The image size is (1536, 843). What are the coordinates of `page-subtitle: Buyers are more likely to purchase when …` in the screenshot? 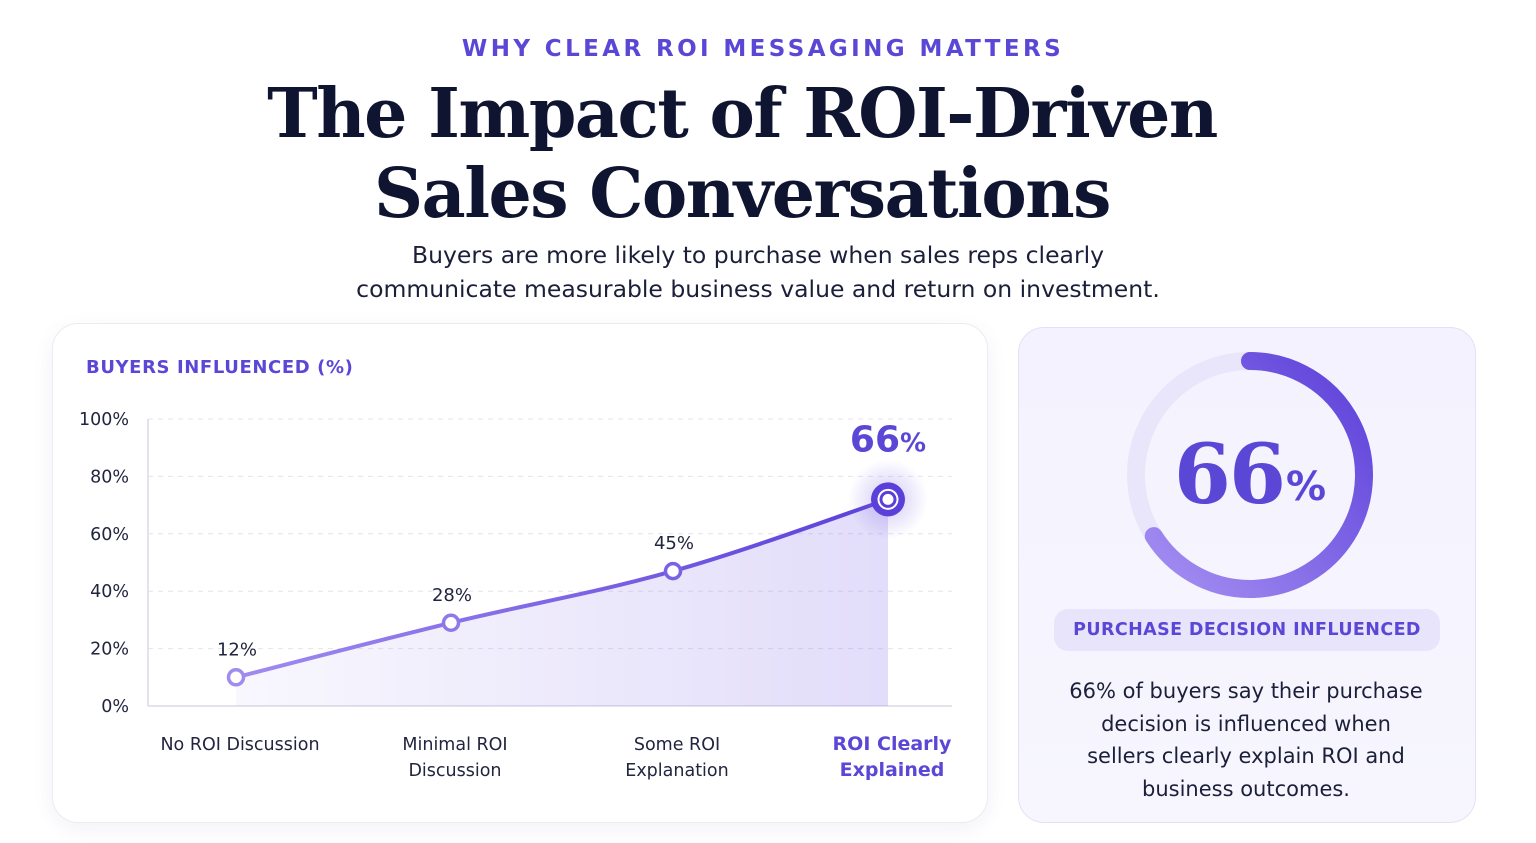 It's located at (758, 272).